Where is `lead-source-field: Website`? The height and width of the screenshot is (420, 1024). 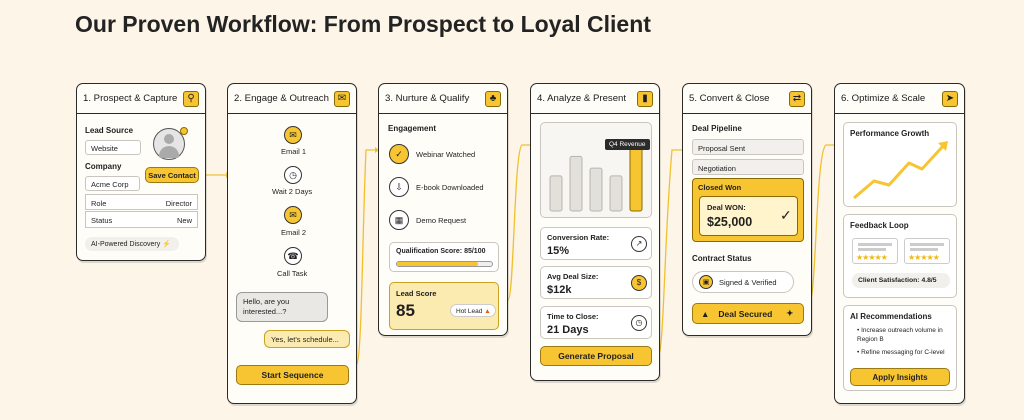
lead-source-field: Website is located at coordinates (113, 147).